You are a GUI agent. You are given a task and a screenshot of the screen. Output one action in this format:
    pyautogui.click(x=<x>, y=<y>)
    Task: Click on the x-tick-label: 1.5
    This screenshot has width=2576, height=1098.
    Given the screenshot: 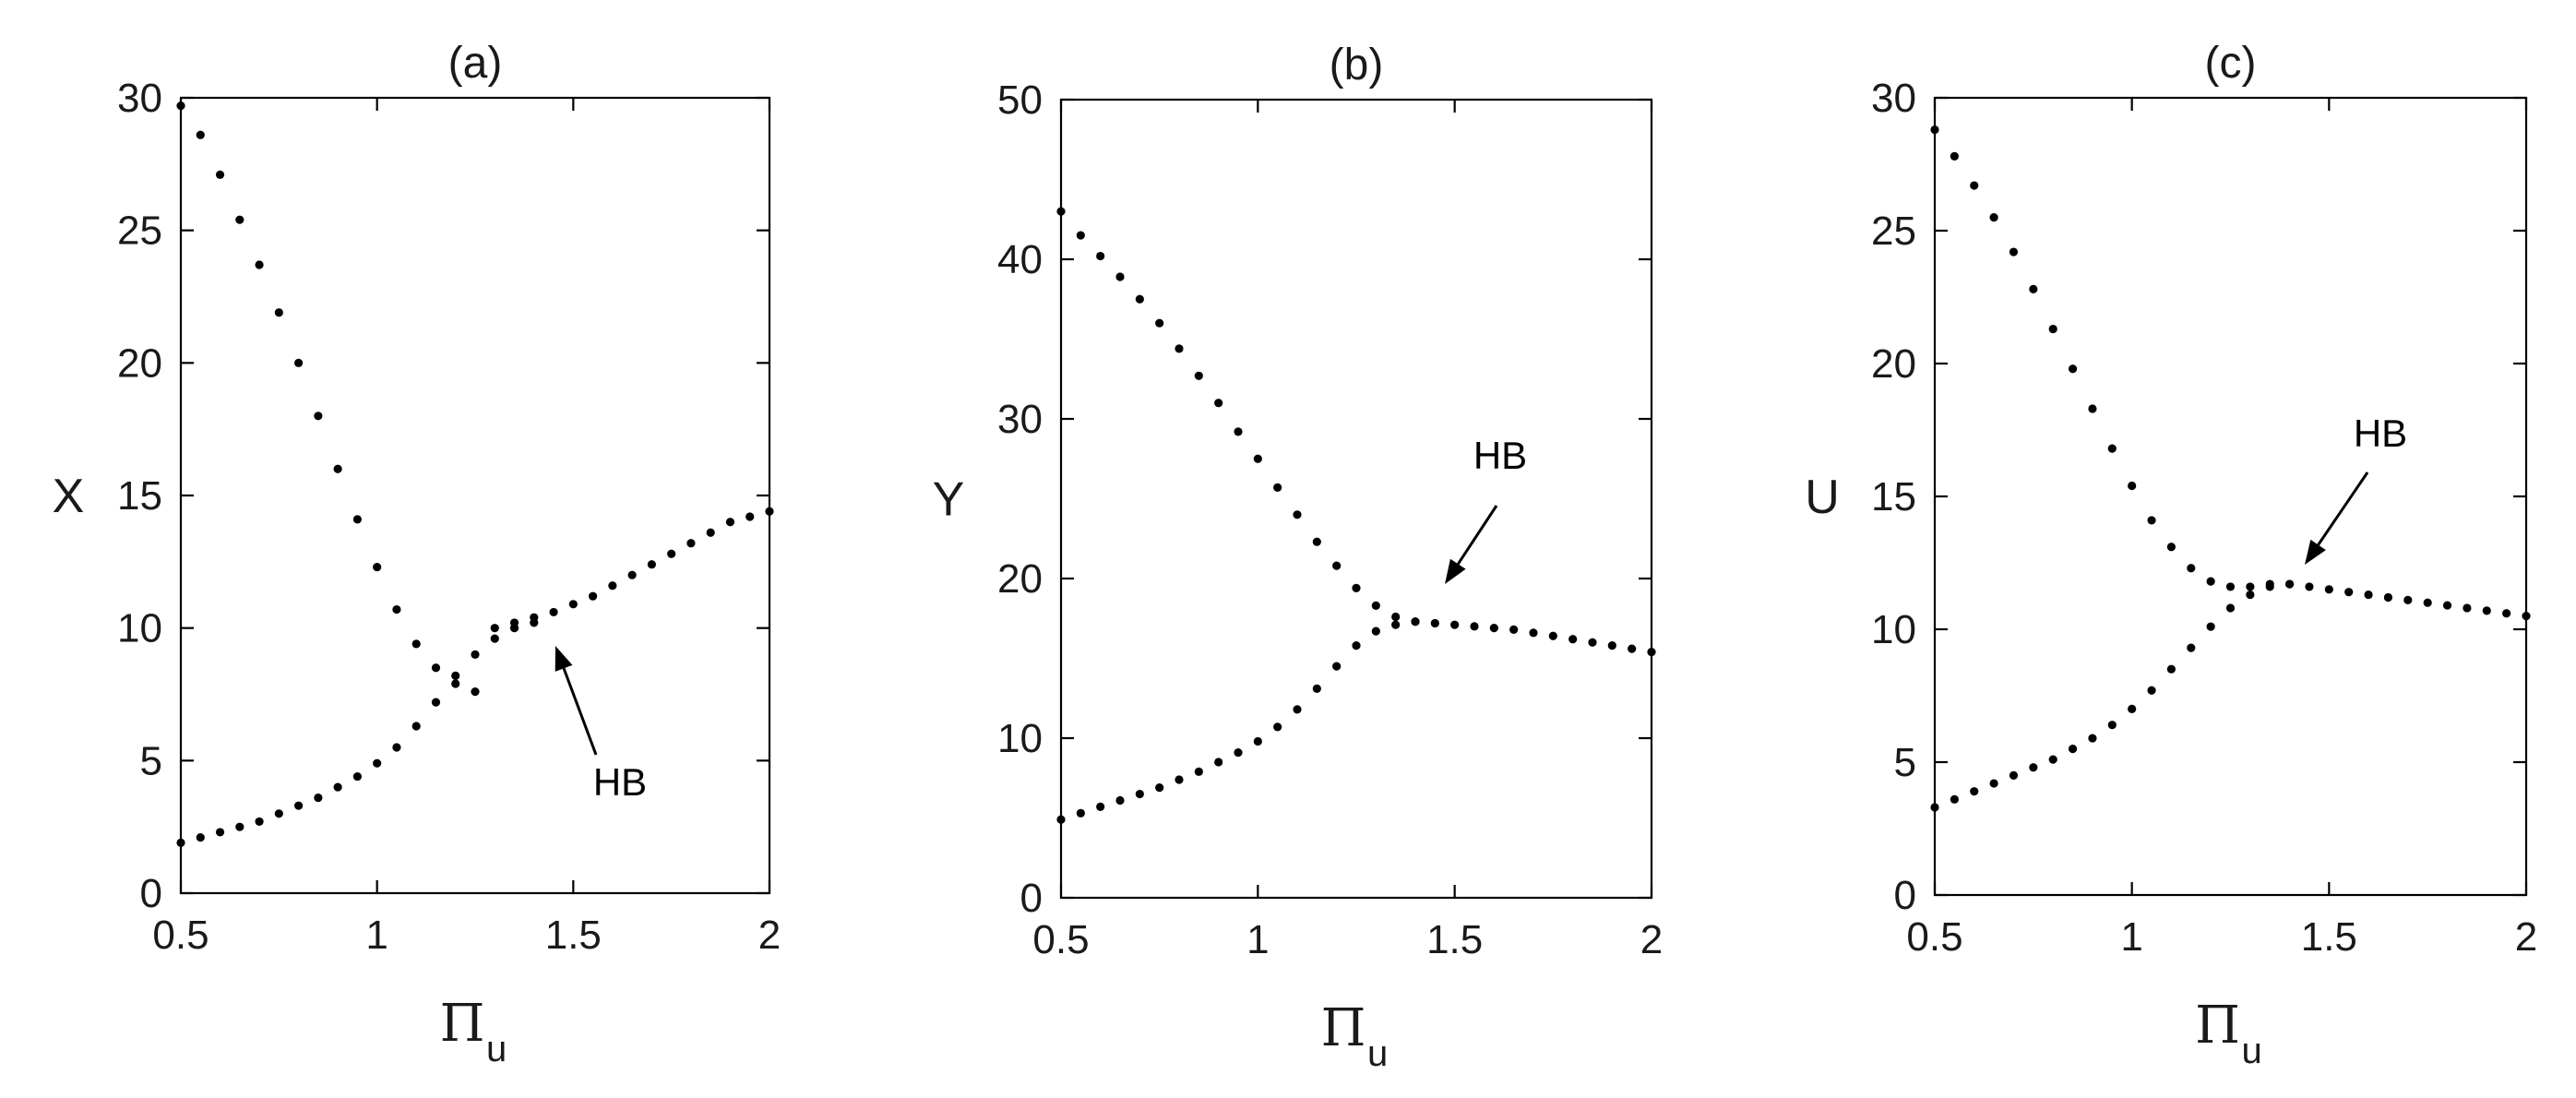 What is the action you would take?
    pyautogui.click(x=1454, y=939)
    